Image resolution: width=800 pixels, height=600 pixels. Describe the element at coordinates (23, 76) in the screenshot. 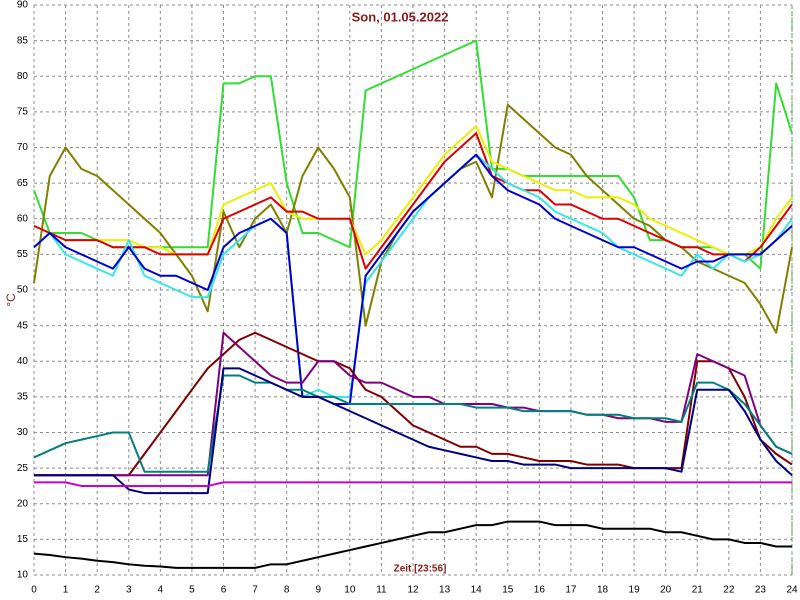

I see `y-tick-label: 80` at that location.